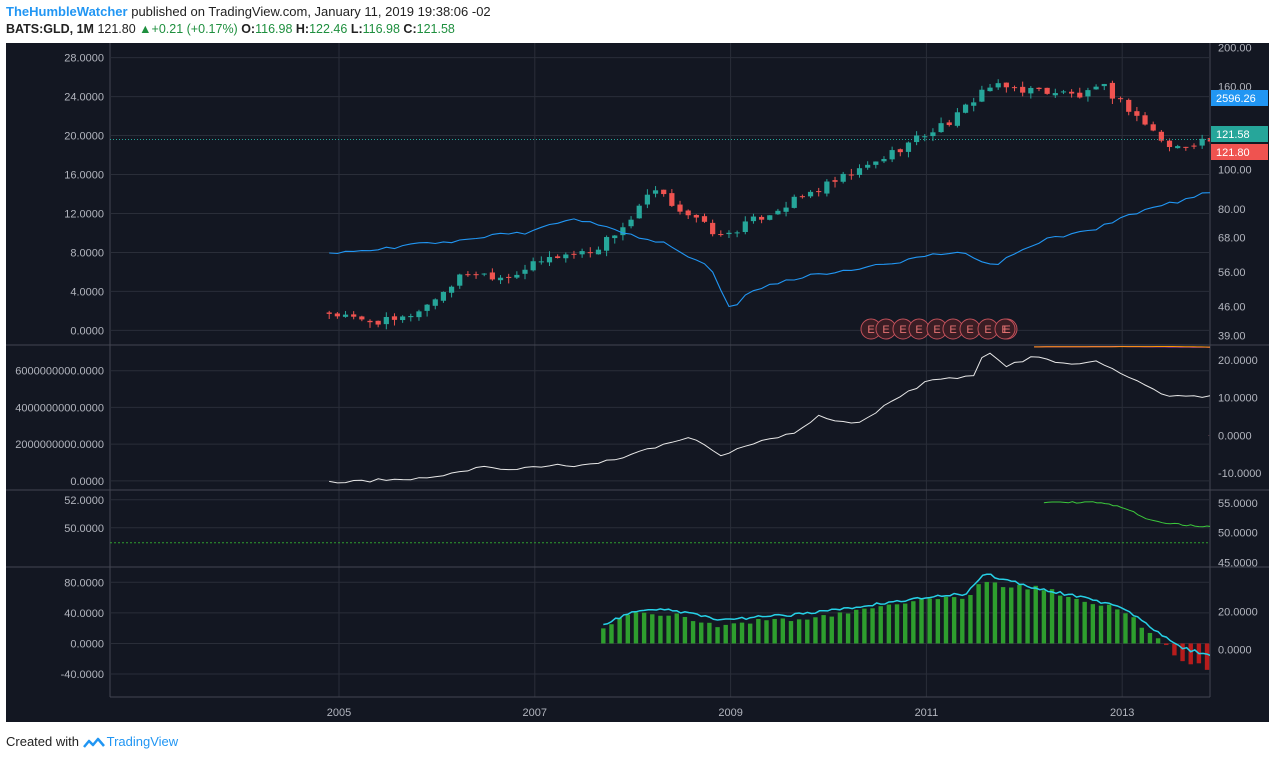  Describe the element at coordinates (84, 529) in the screenshot. I see `y-tick-label-left: 50.0000` at that location.